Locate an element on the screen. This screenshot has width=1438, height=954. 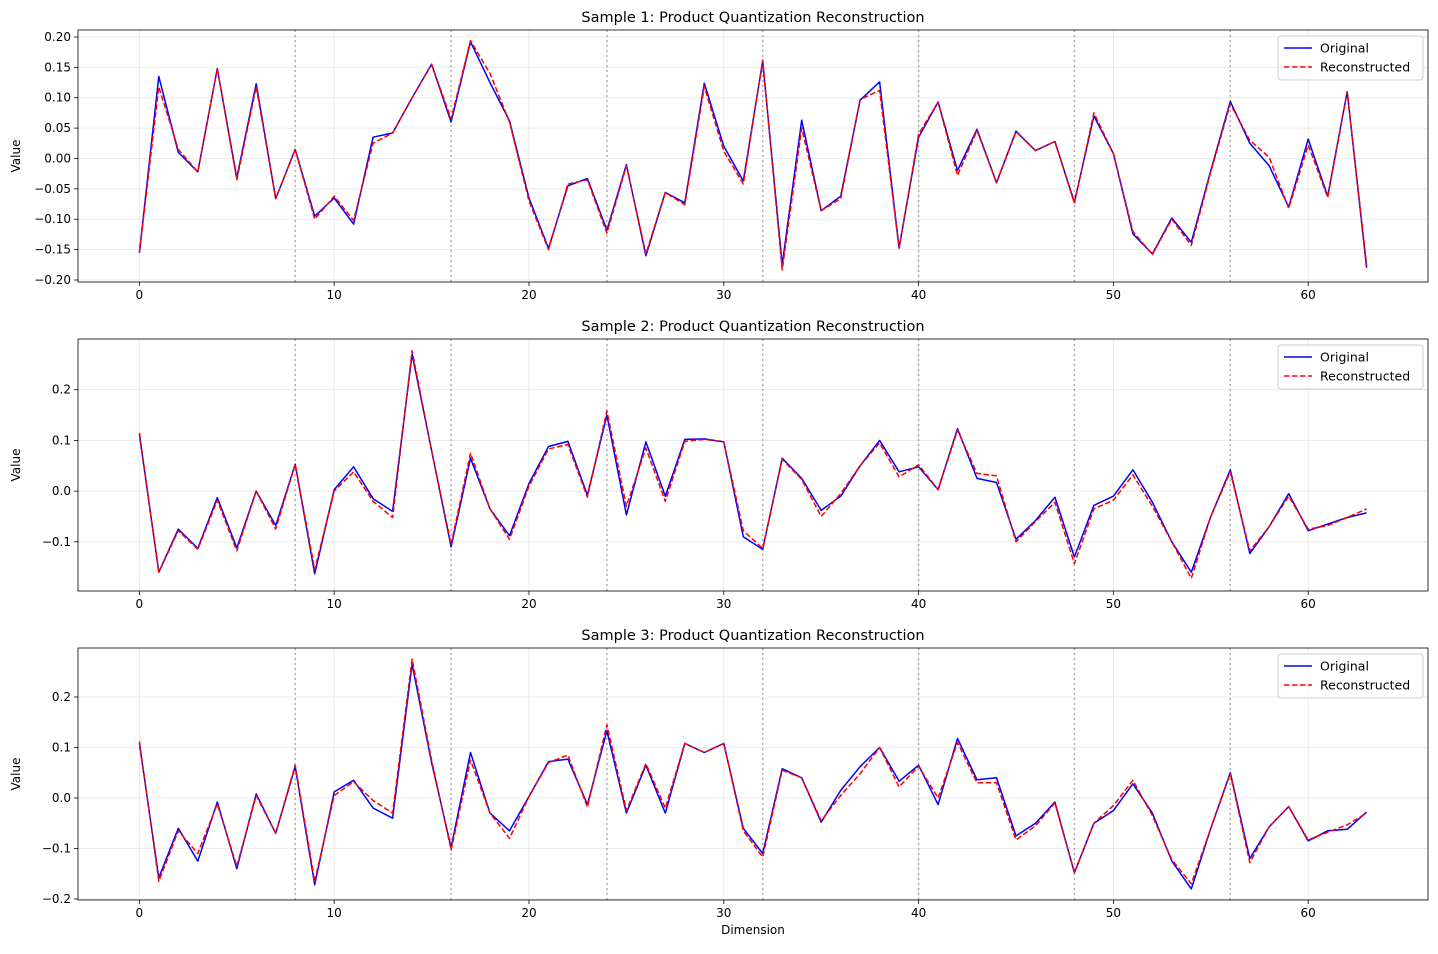
x-axis-label: Dimension is located at coordinates (753, 930).